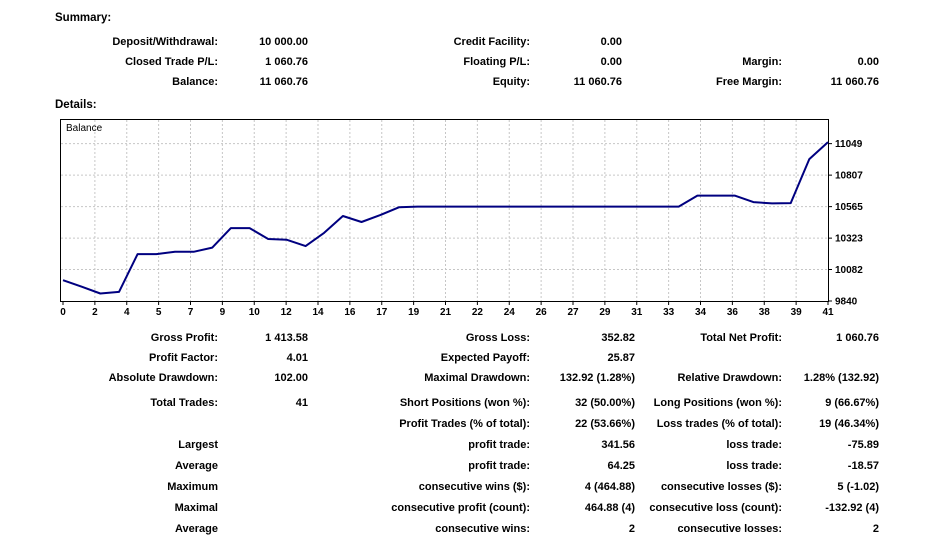 This screenshot has height=536, width=933. What do you see at coordinates (184, 338) in the screenshot?
I see `field-label: Gross Profit:` at bounding box center [184, 338].